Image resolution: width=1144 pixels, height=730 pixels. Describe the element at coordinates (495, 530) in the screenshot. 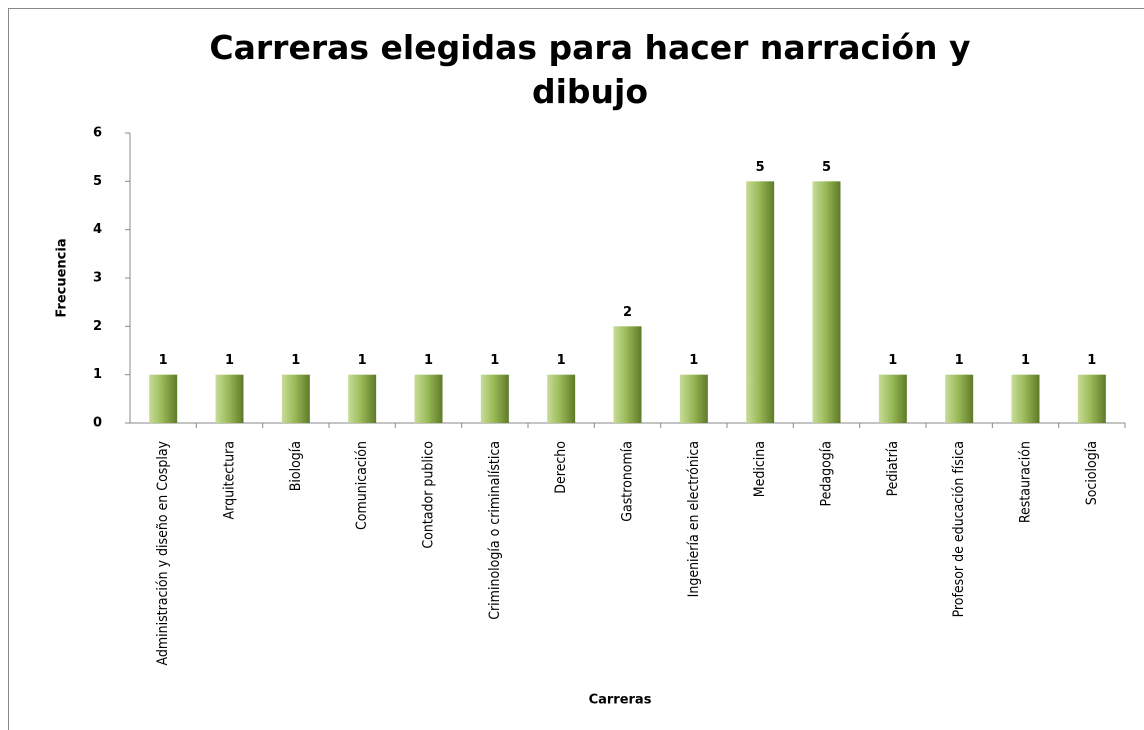

I see `x-tick-label: Criminología o criminalística` at that location.